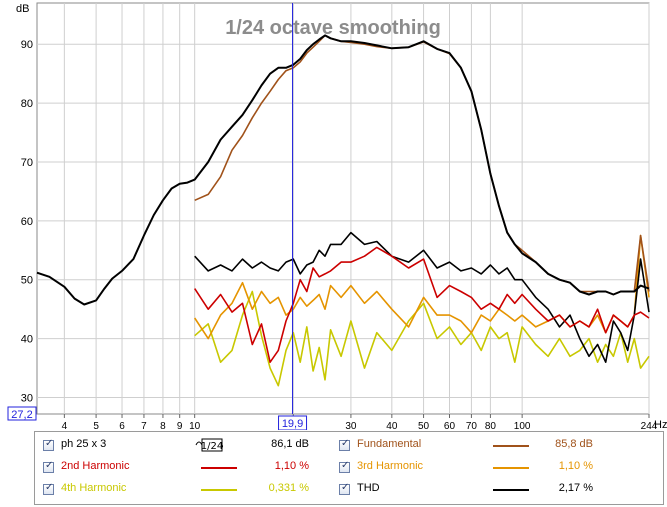  I want to click on cursor-label-box, so click(293, 422).